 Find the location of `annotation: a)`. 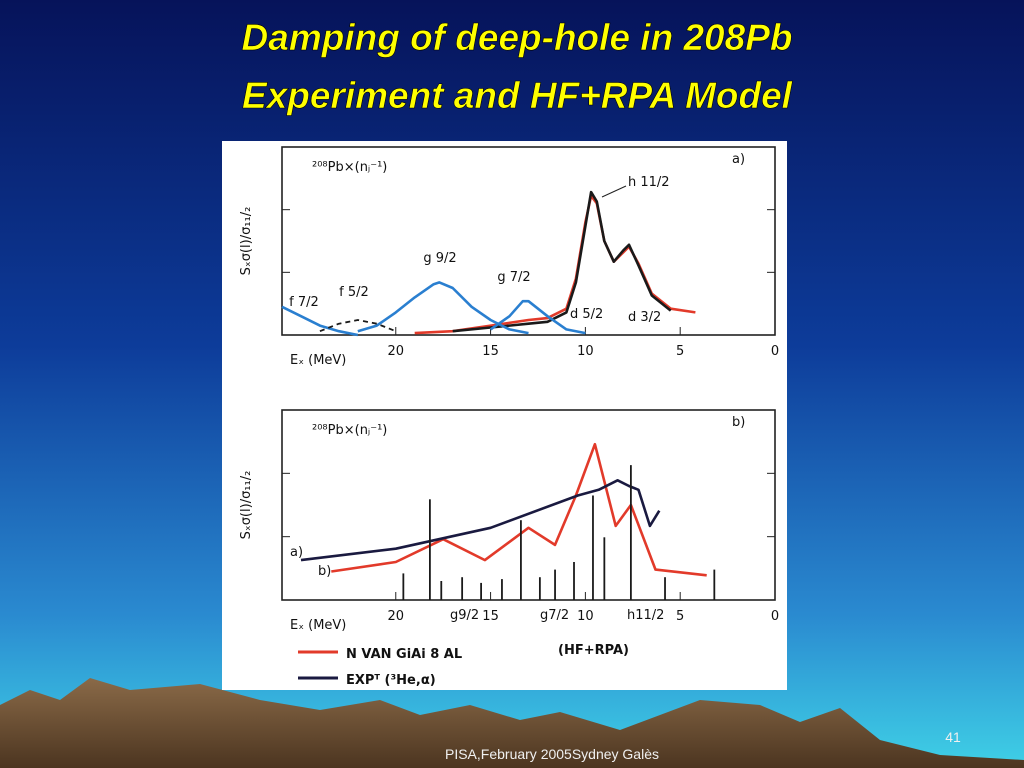

annotation: a) is located at coordinates (296, 552).